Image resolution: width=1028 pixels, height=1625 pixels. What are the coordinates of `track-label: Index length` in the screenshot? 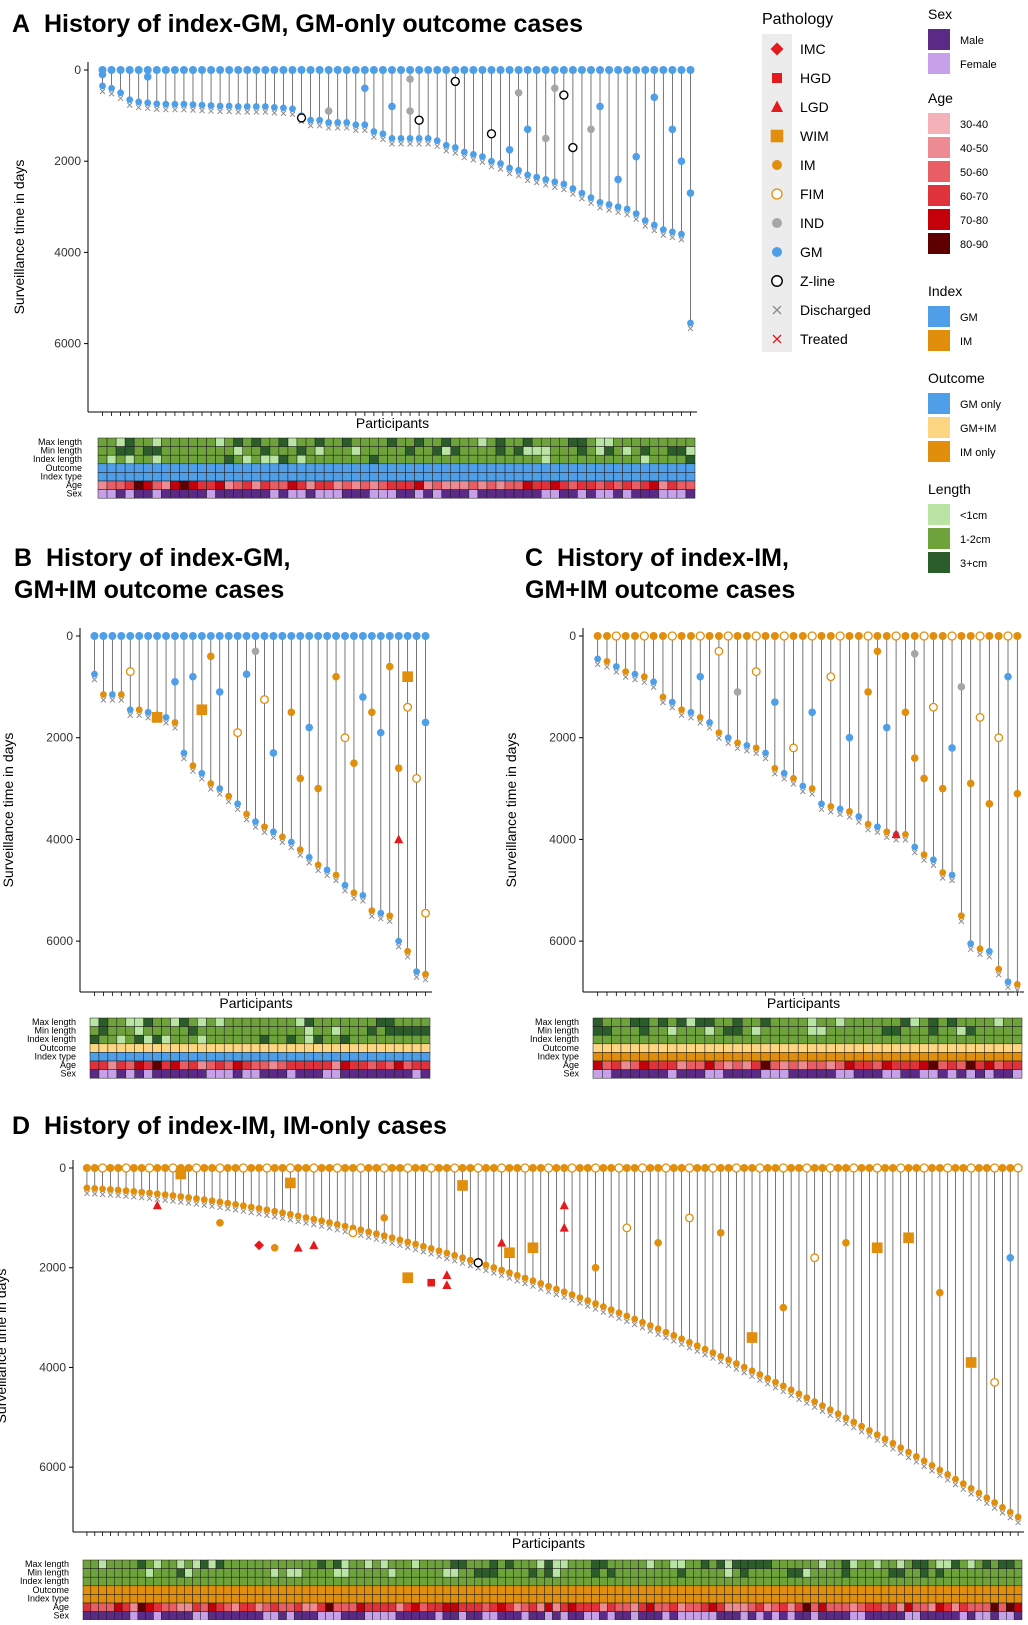 It's located at (51, 1039).